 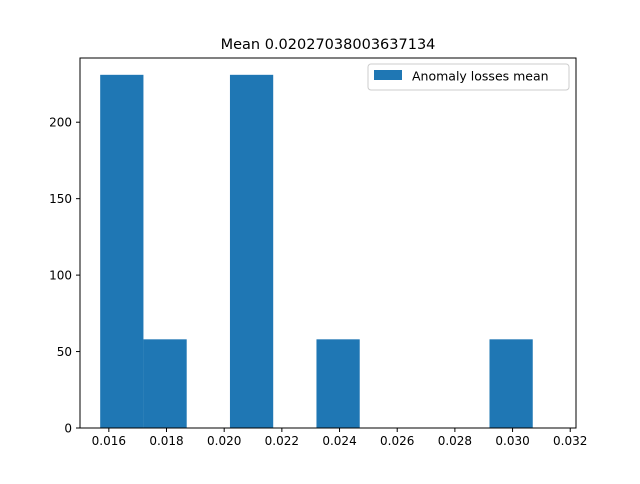 I want to click on x-tick-label: 0.032, so click(x=570, y=441).